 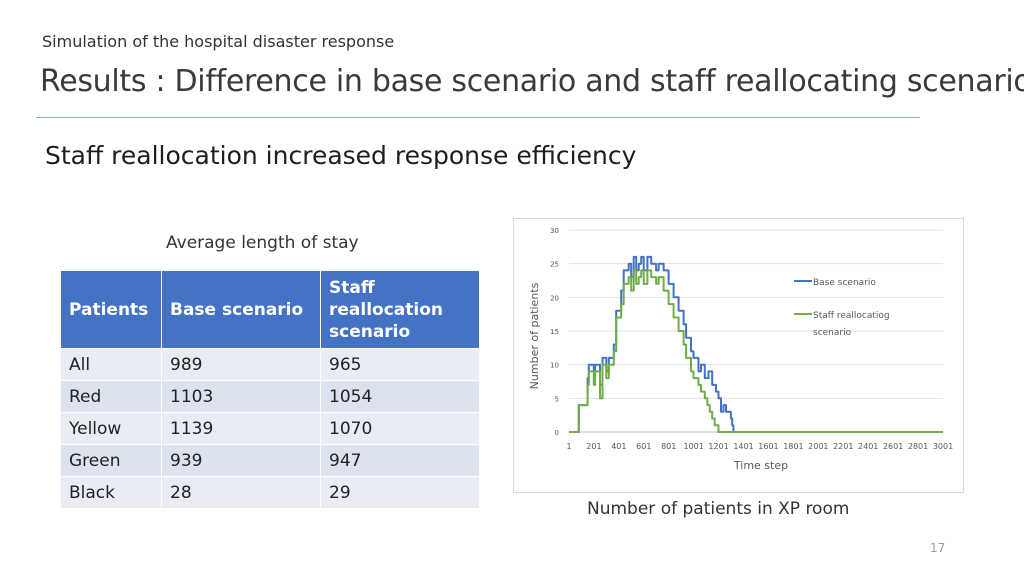 I want to click on x-tick-label: 1601, so click(x=768, y=446).